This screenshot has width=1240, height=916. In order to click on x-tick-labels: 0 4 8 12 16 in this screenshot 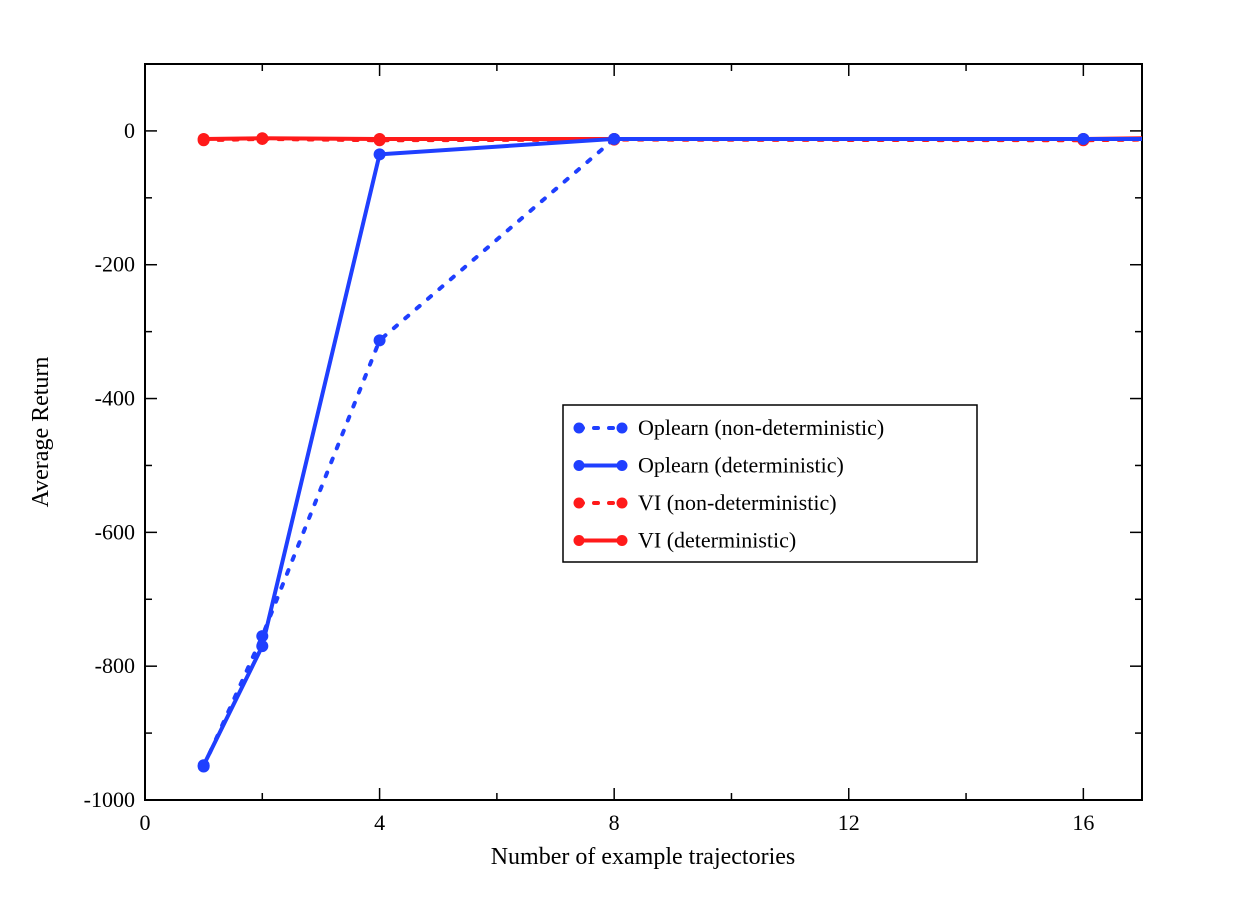, I will do `click(617, 822)`.